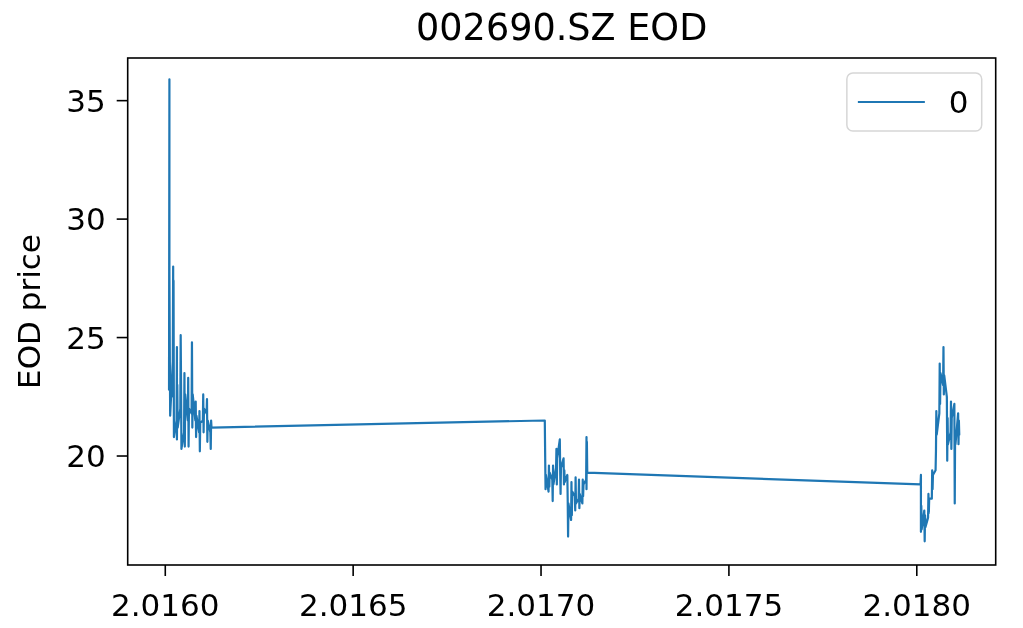 Image resolution: width=1023 pixels, height=628 pixels. What do you see at coordinates (958, 102) in the screenshot?
I see `legend-label: 0` at bounding box center [958, 102].